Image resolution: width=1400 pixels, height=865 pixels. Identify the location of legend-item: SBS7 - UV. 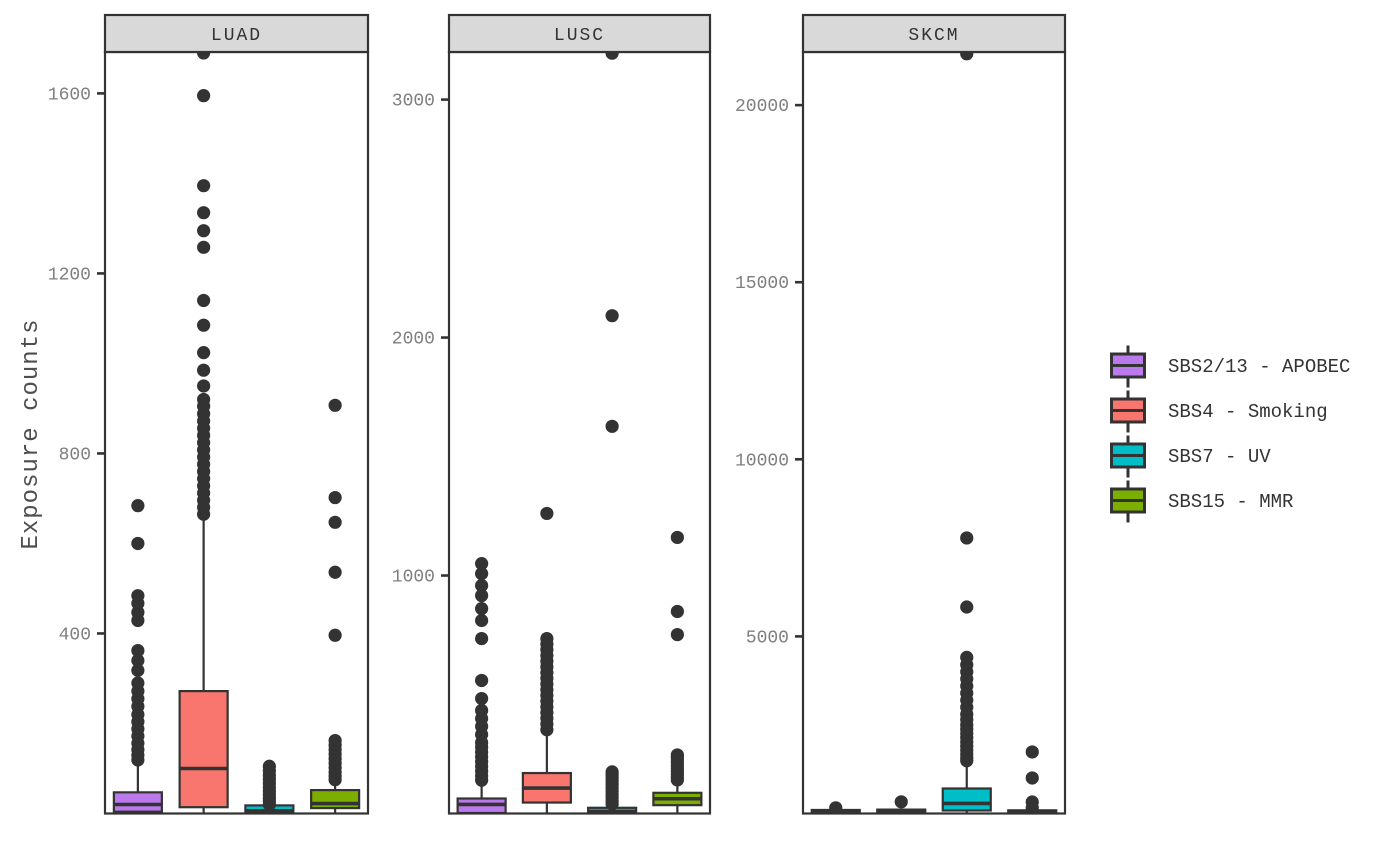
(1229, 456).